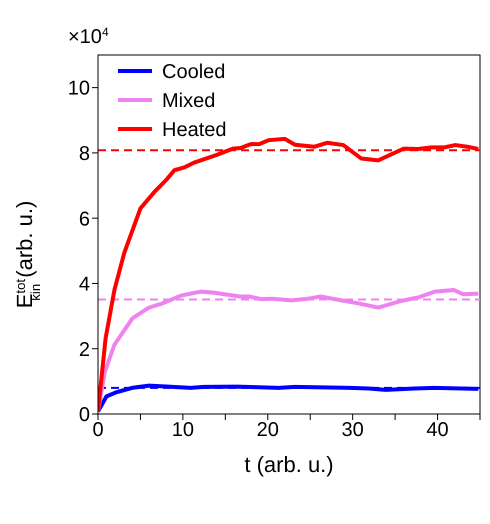 This screenshot has width=490, height=524. I want to click on legend-label: Cooled, so click(194, 72).